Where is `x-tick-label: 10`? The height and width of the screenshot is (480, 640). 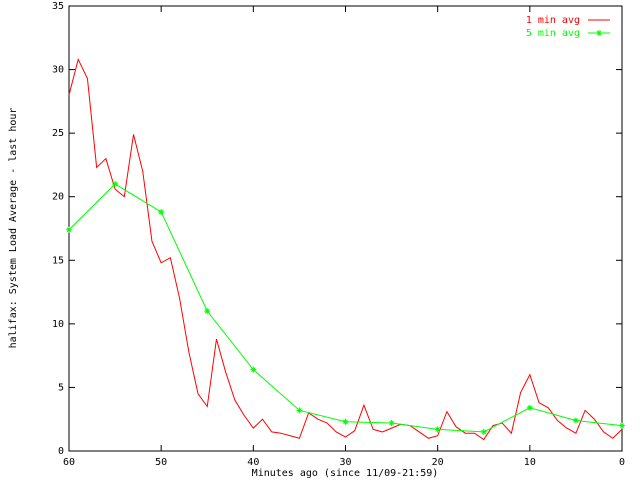 x-tick-label: 10 is located at coordinates (530, 462).